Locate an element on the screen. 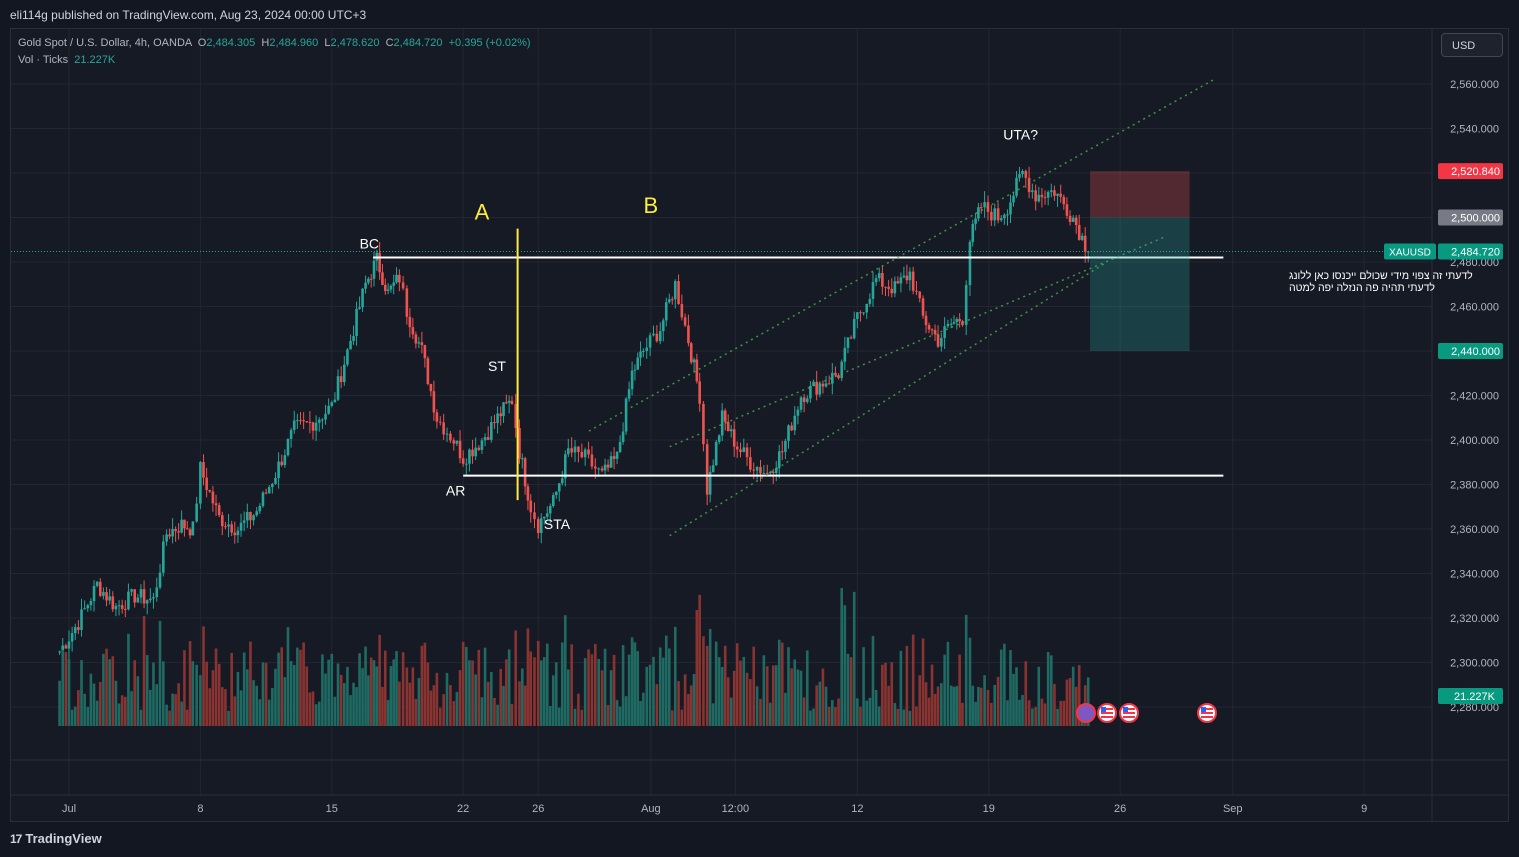  currency-button: USD is located at coordinates (1472, 45).